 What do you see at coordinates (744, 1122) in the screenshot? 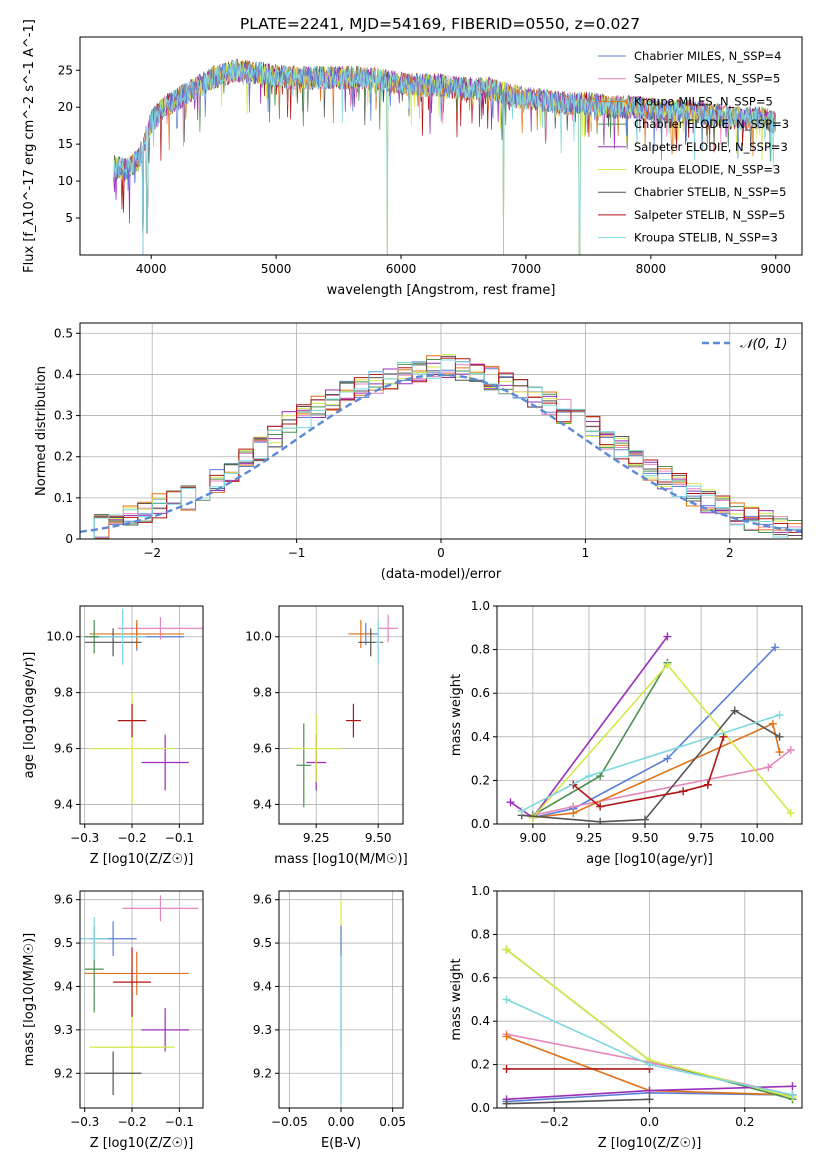
I see `x-tick-label: 0.2` at bounding box center [744, 1122].